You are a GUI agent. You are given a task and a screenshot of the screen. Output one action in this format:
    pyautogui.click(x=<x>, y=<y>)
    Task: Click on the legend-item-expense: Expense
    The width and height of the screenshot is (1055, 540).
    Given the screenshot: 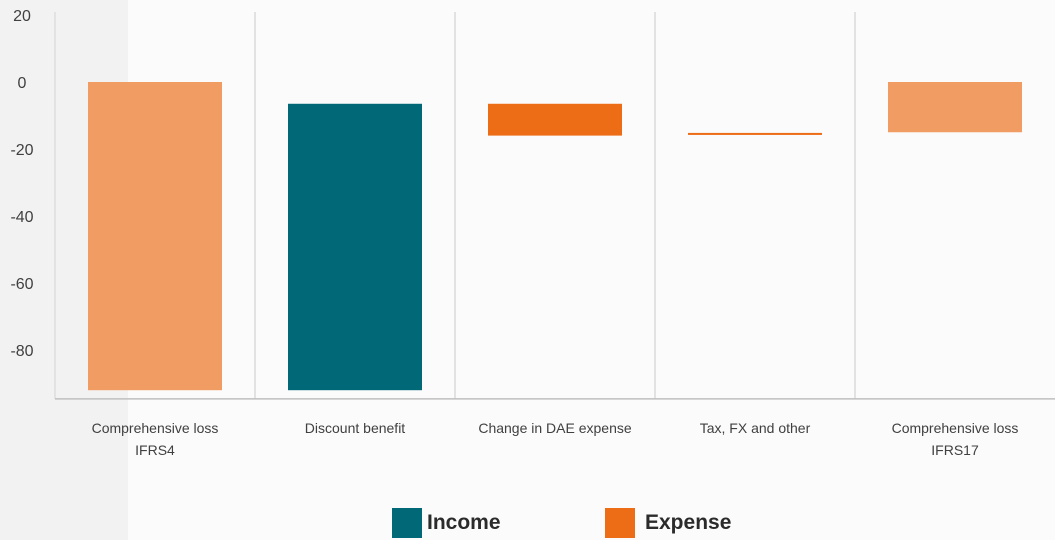 What is the action you would take?
    pyautogui.click(x=668, y=523)
    